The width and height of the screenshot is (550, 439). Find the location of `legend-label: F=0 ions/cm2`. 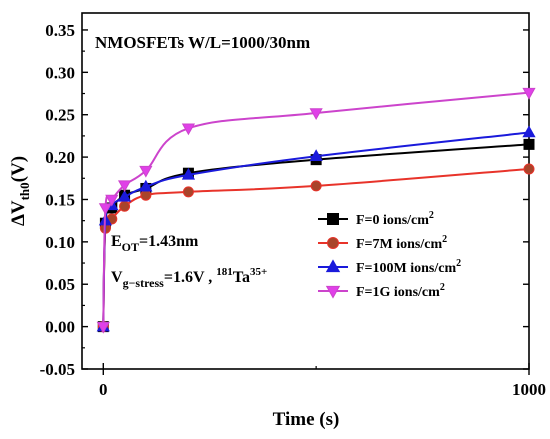

legend-label: F=0 ions/cm2 is located at coordinates (395, 219).